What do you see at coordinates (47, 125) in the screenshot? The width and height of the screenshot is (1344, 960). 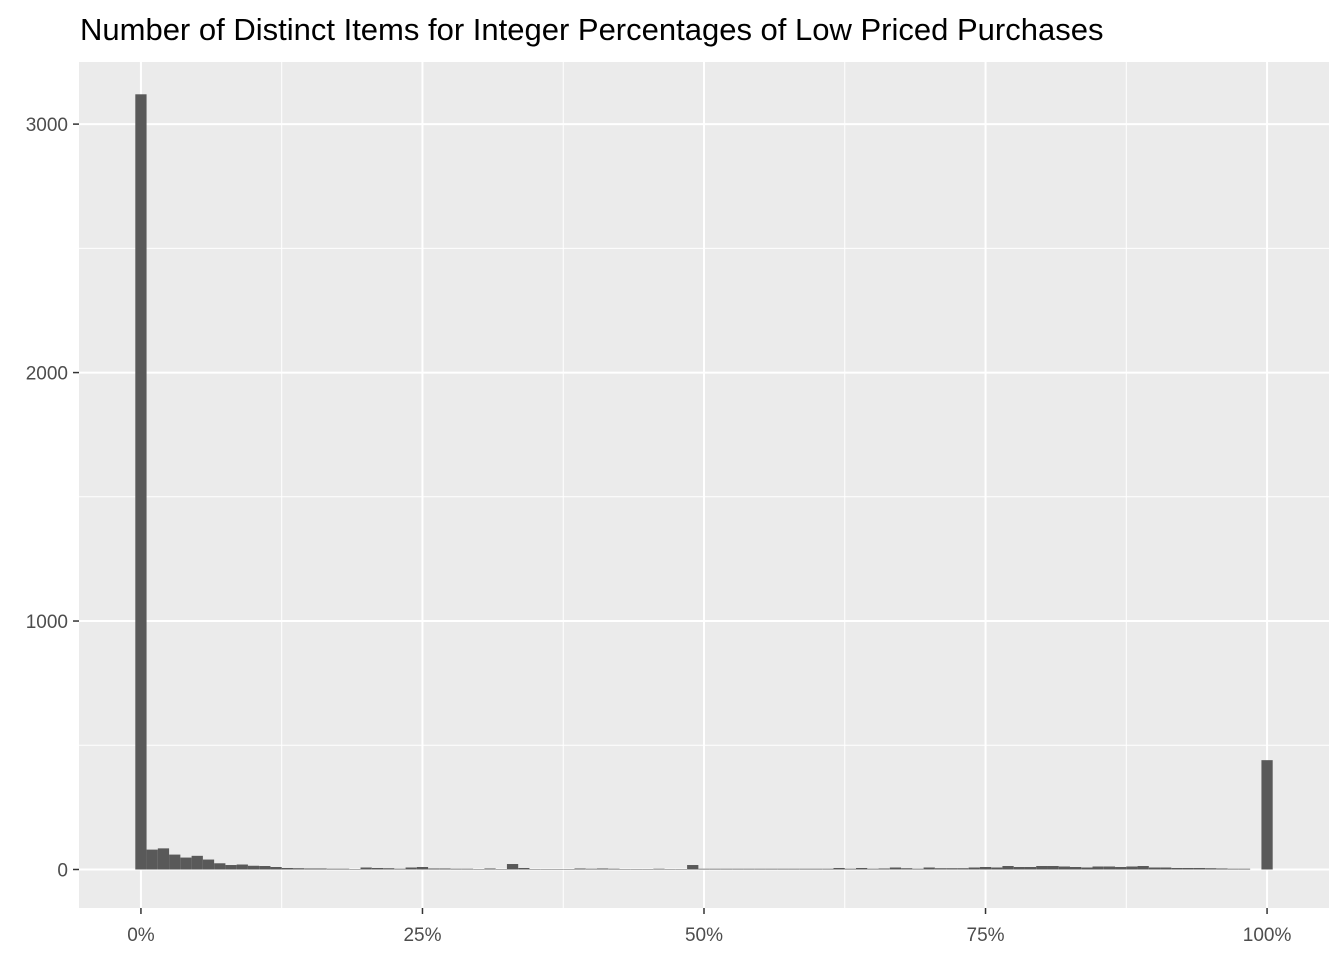 I see `y-tick-label: 3000` at bounding box center [47, 125].